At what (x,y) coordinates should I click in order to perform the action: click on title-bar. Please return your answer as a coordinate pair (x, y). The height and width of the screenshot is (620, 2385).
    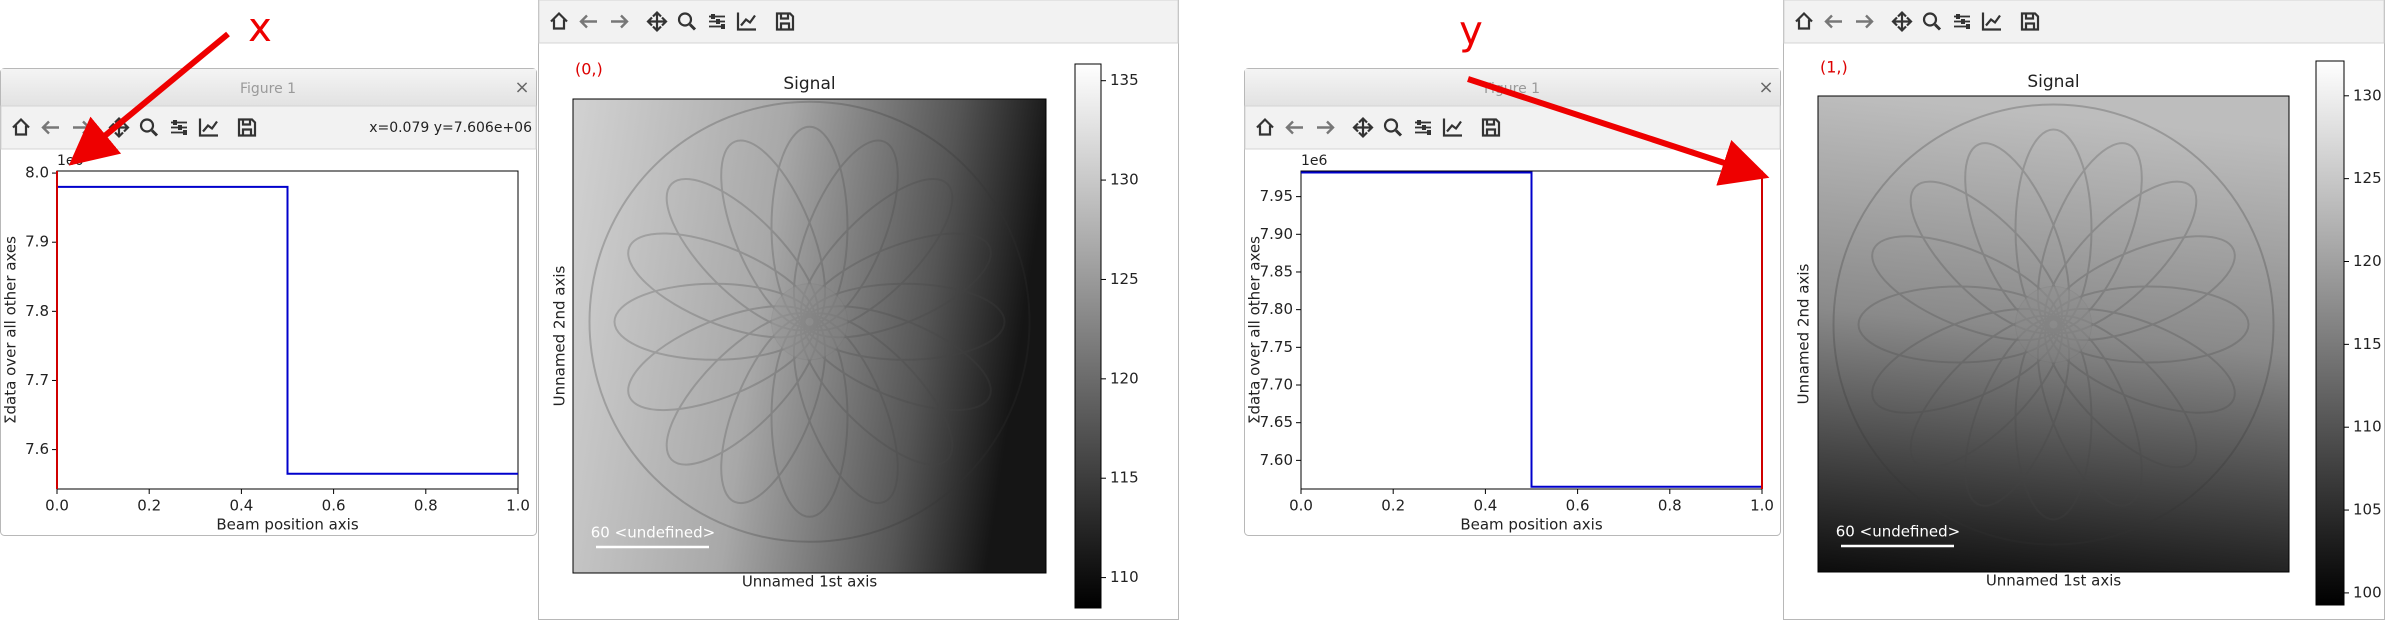
    Looking at the image, I should click on (268, 87).